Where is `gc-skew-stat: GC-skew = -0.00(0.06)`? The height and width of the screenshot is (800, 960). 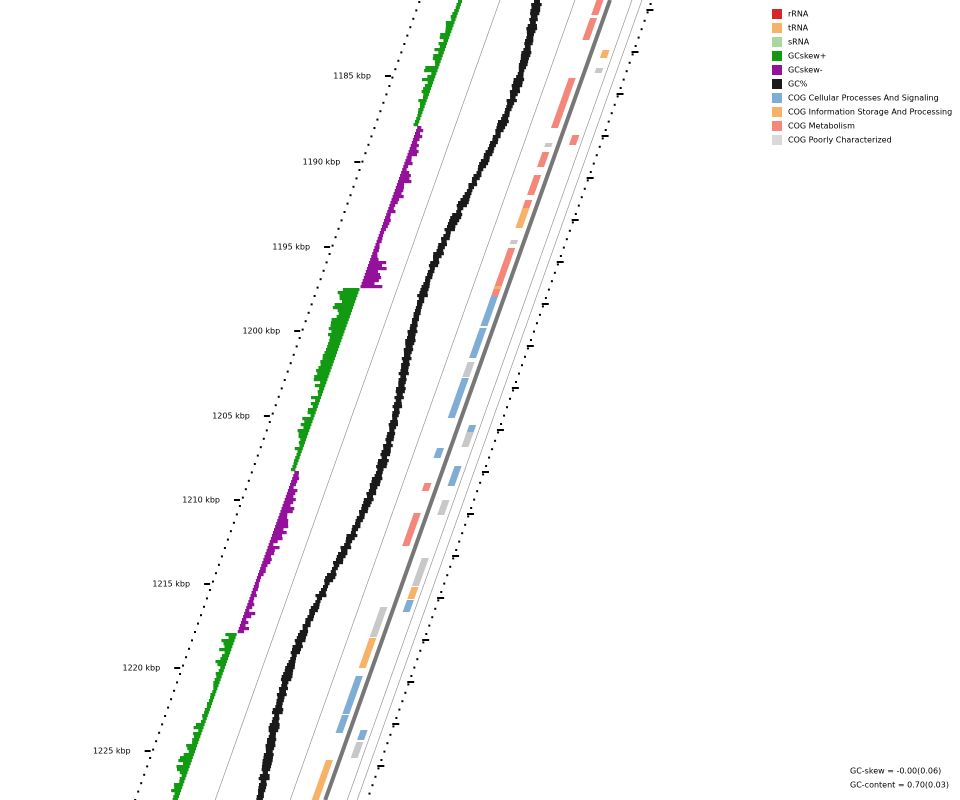 gc-skew-stat: GC-skew = -0.00(0.06) is located at coordinates (895, 771).